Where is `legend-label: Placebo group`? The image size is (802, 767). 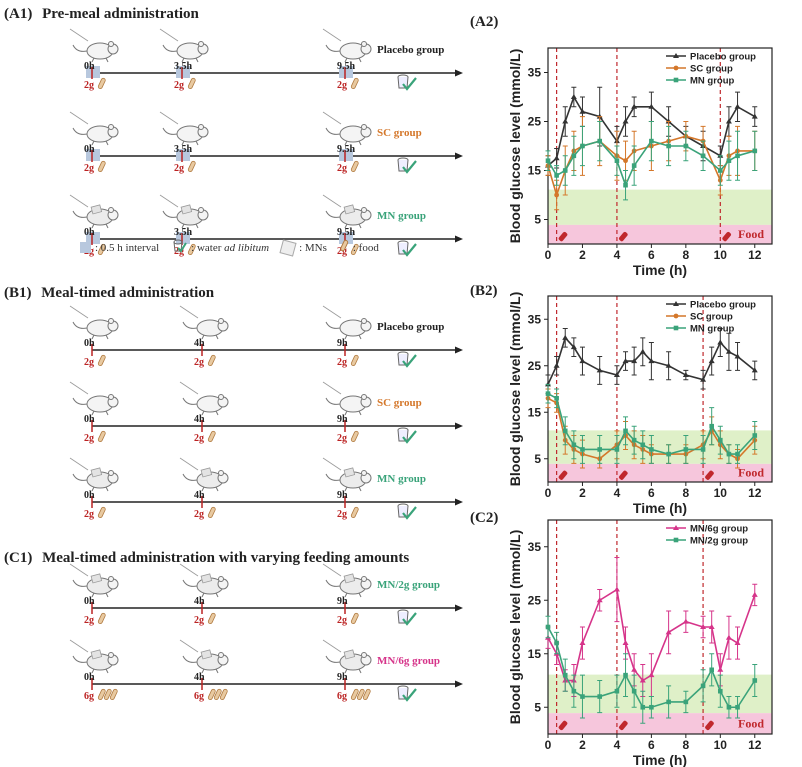
legend-label: Placebo group is located at coordinates (723, 57).